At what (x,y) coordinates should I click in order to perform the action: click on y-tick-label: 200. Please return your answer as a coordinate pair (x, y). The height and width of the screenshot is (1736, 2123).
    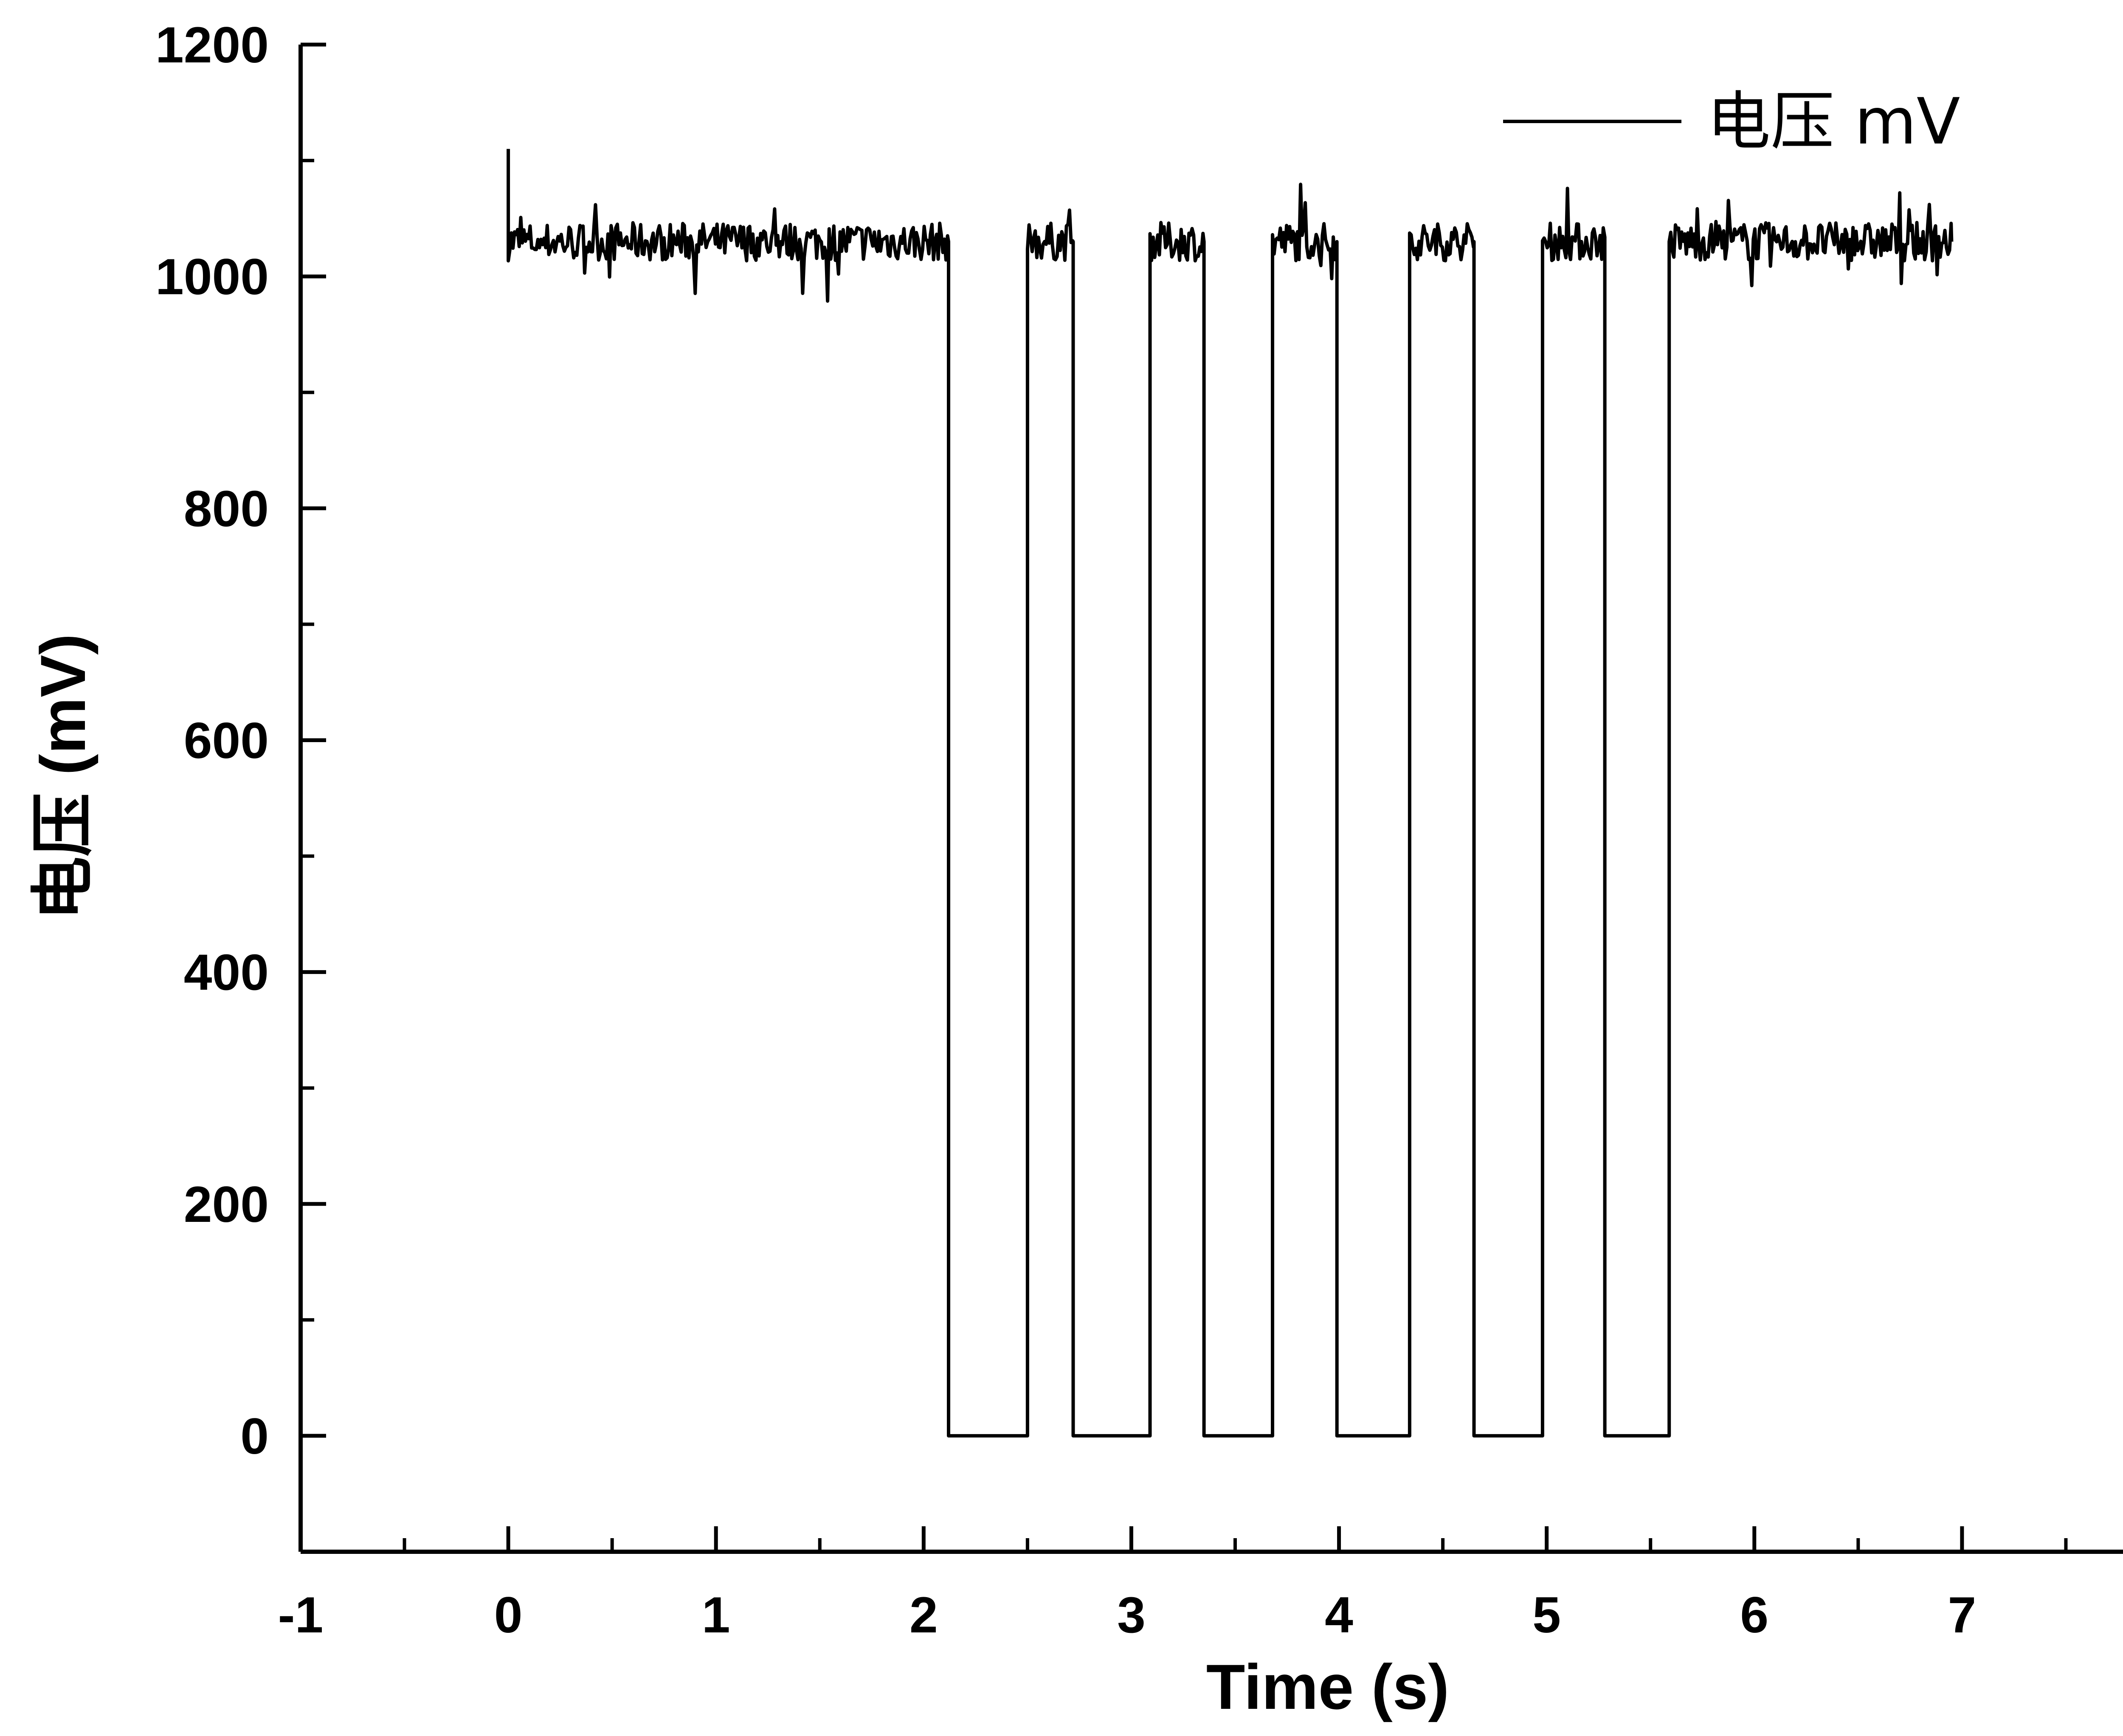
    Looking at the image, I should click on (226, 1204).